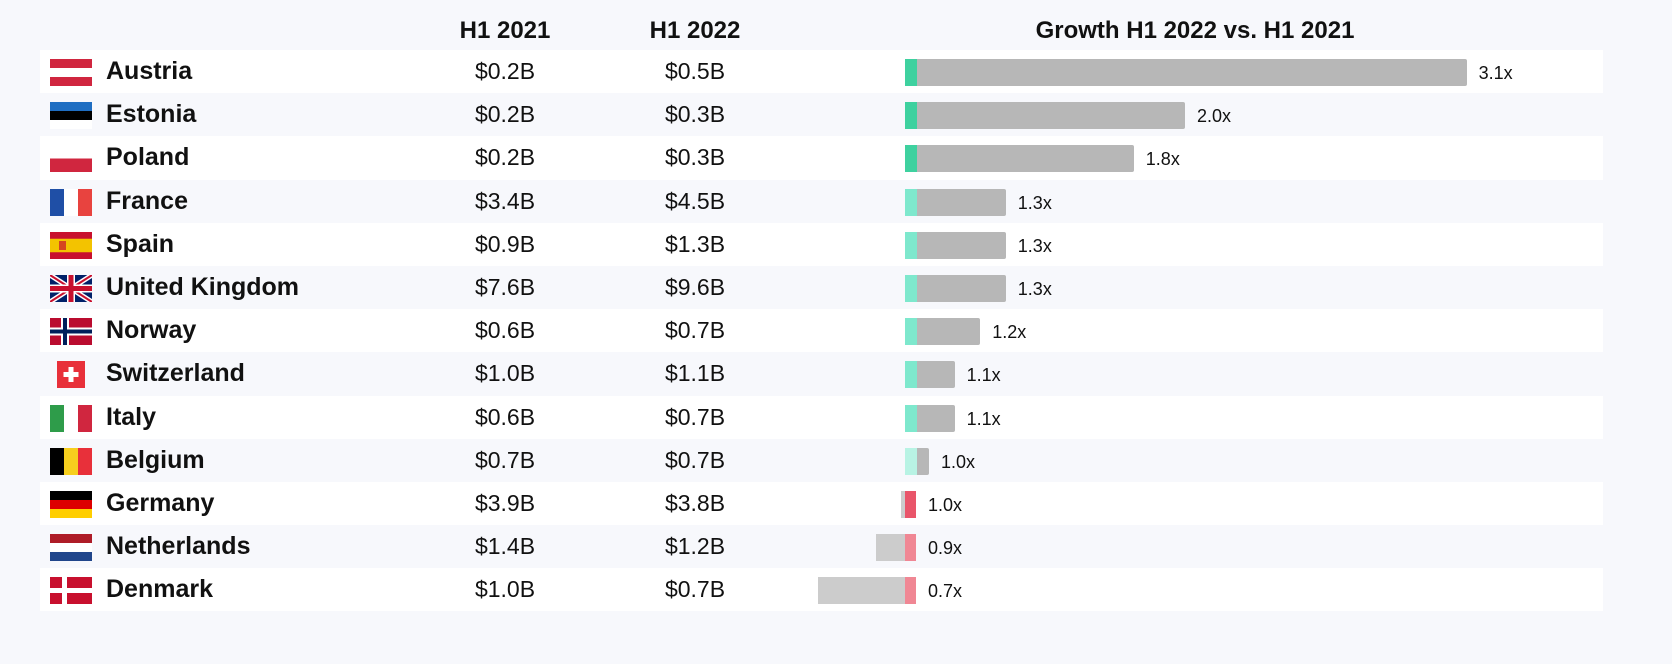  I want to click on france-flag-icon, so click(71, 202).